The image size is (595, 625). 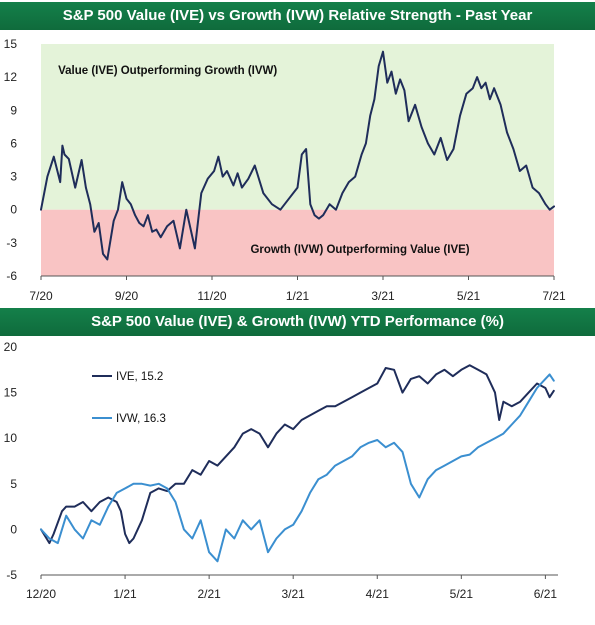 I want to click on x-tick-label: 9/20, so click(x=127, y=296).